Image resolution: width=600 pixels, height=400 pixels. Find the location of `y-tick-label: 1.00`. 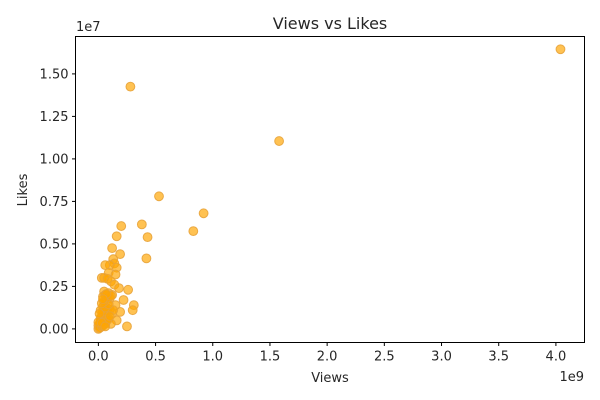

y-tick-label: 1.00 is located at coordinates (54, 159).